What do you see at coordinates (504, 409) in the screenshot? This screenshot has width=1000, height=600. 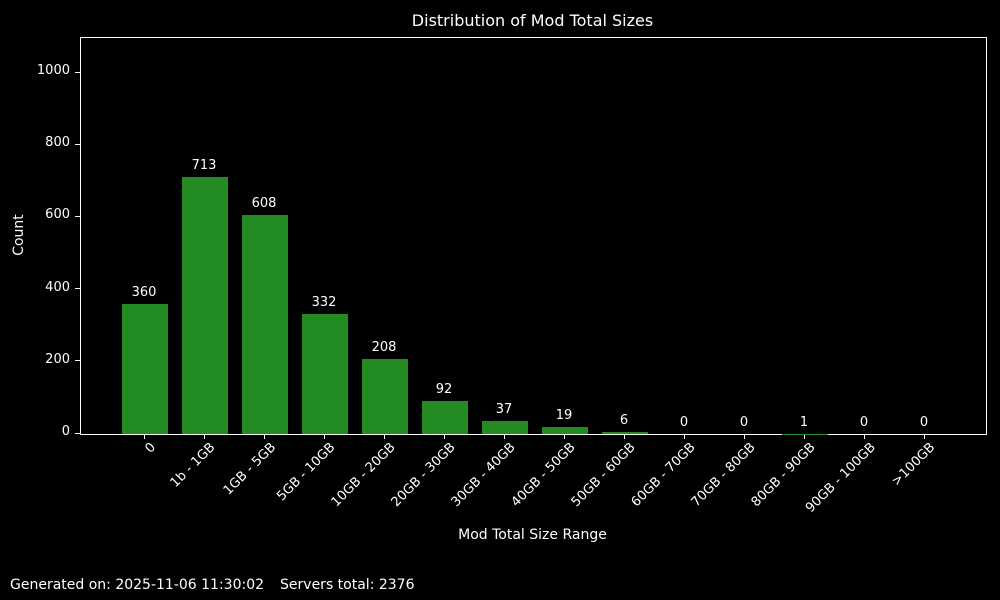 I see `bar-value-label: 37` at bounding box center [504, 409].